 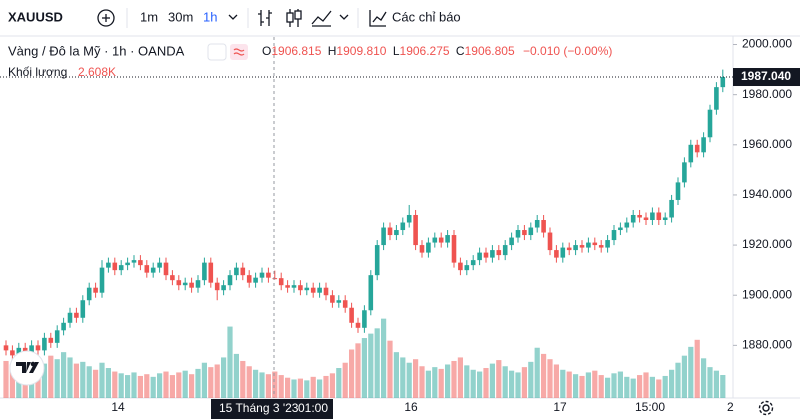 I want to click on area-icon, so click(x=321, y=18).